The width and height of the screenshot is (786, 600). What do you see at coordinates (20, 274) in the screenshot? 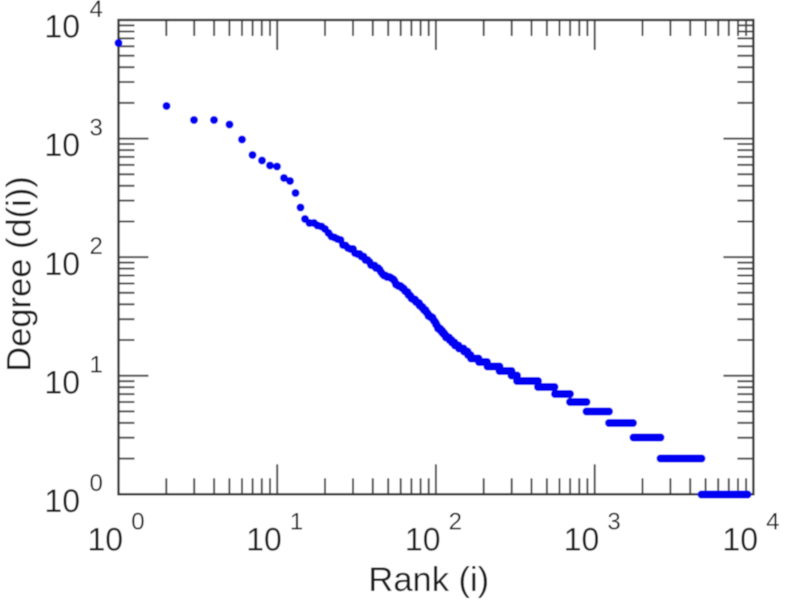
I see `svg-text: Degree (d(i))` at bounding box center [20, 274].